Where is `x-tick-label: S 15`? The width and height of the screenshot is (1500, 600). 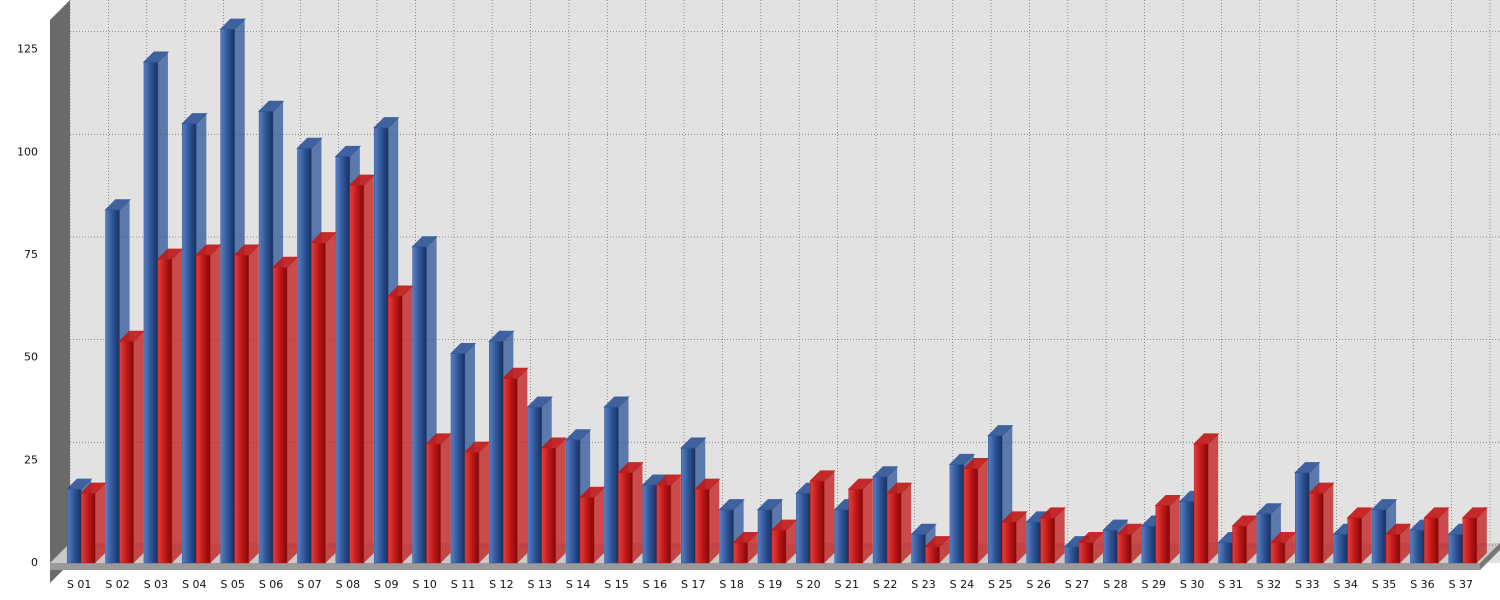 x-tick-label: S 15 is located at coordinates (616, 584).